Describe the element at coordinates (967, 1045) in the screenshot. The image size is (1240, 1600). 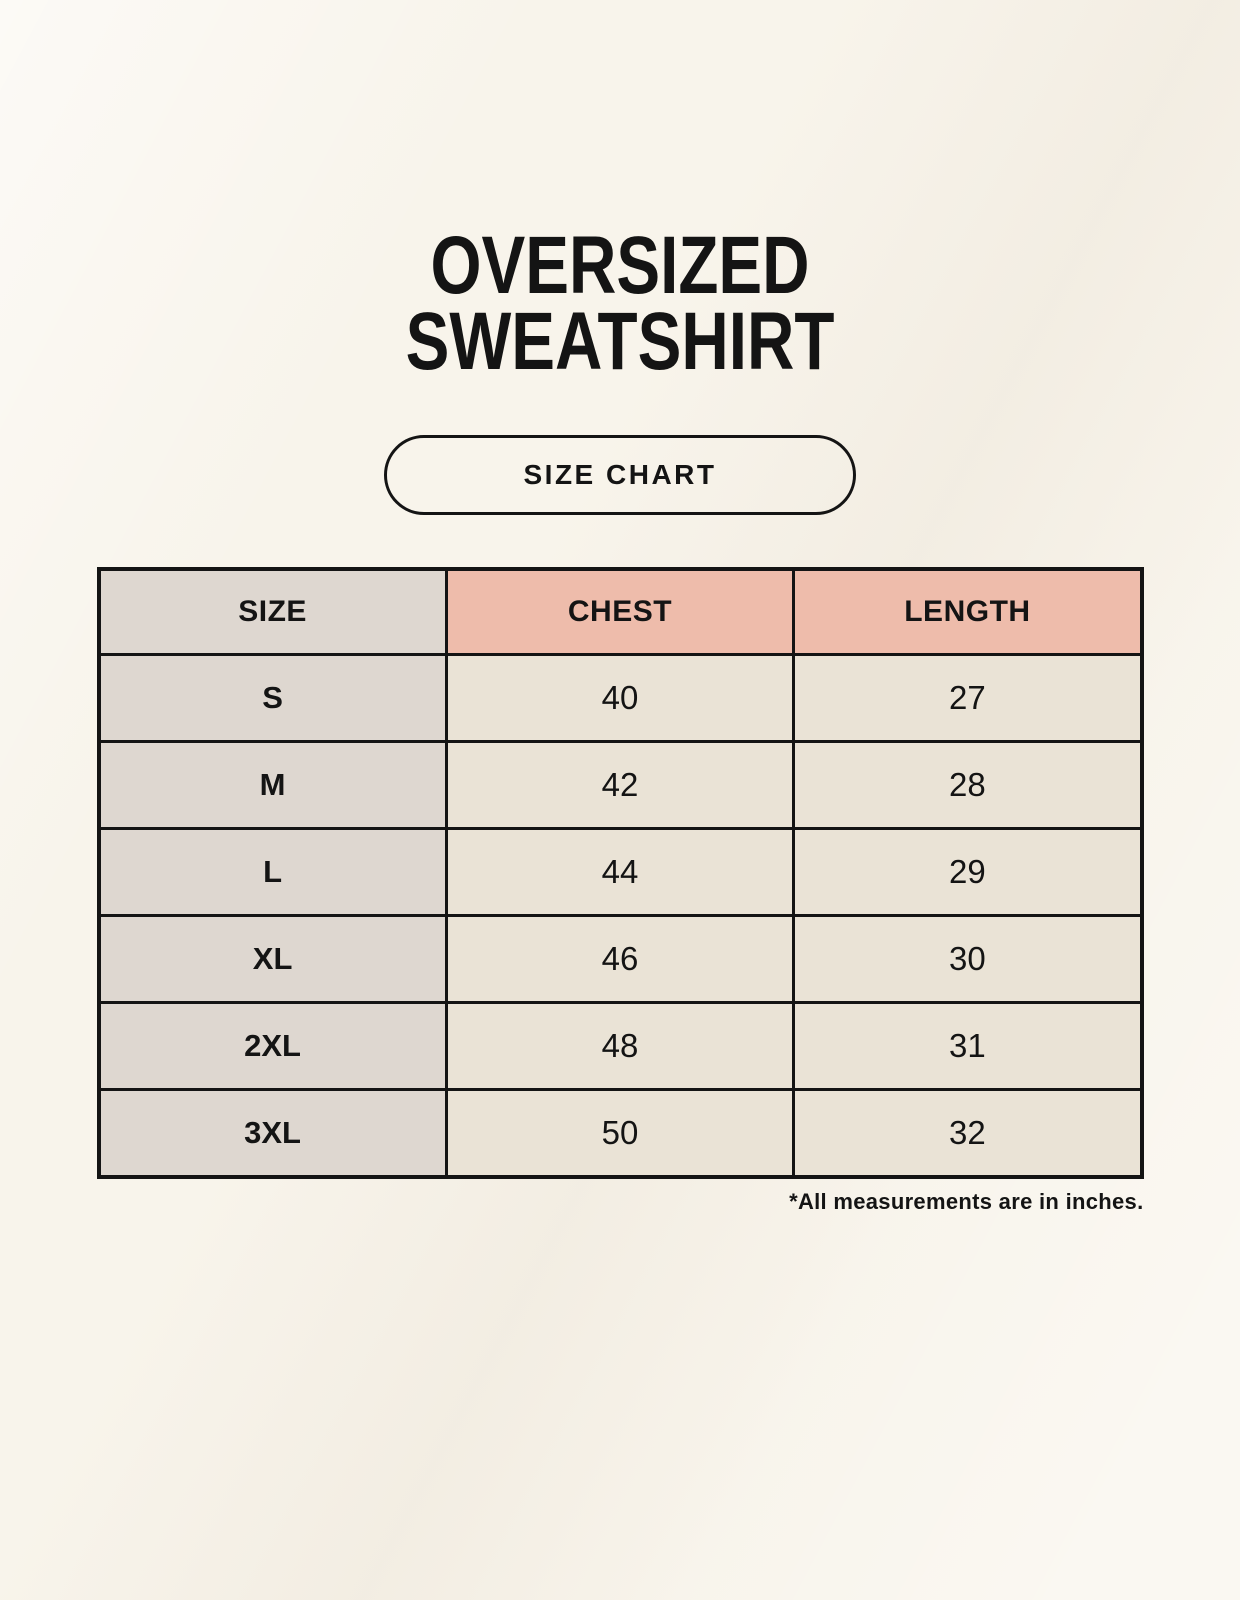
I see `length-value: 31` at that location.